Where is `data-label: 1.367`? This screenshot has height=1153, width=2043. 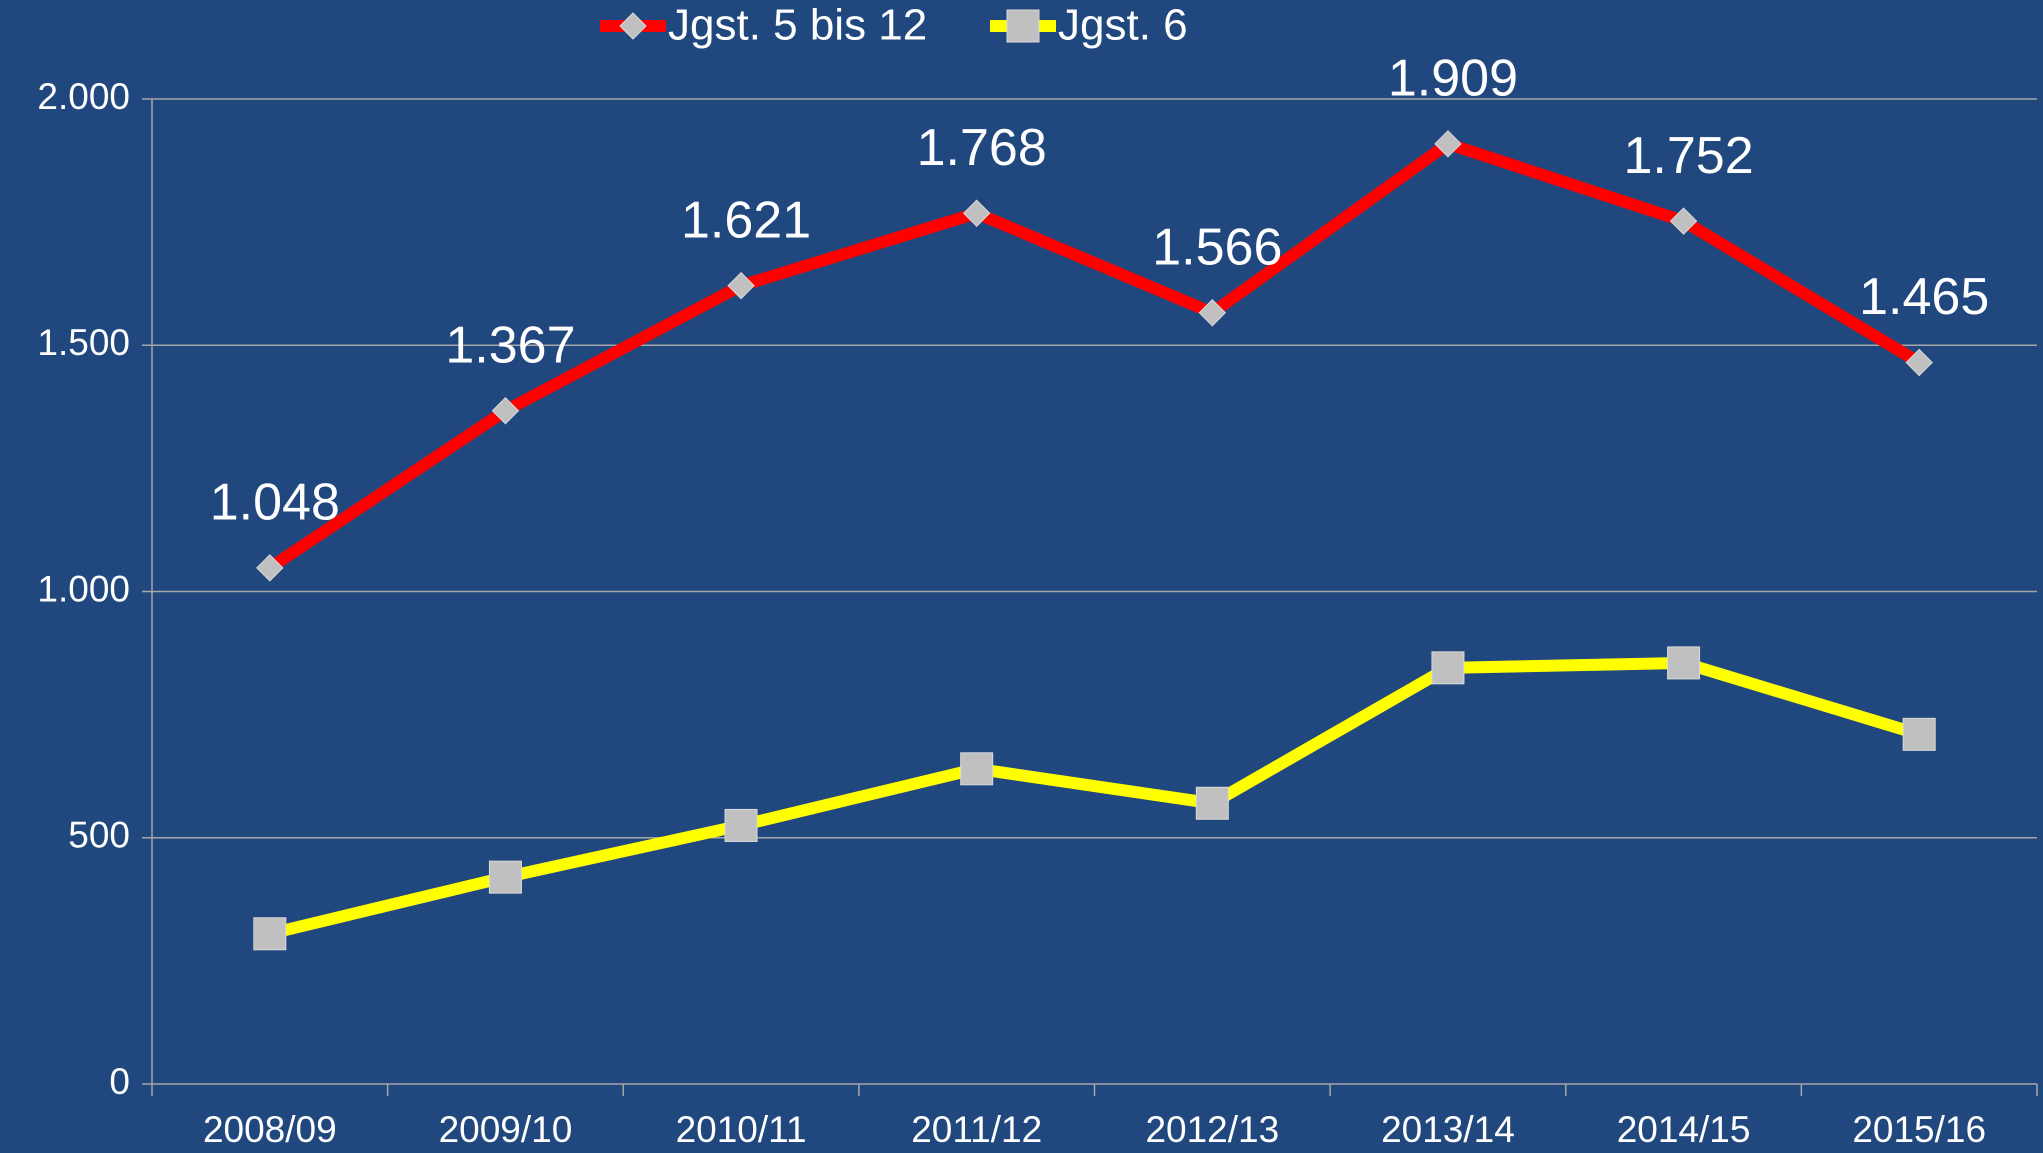
data-label: 1.367 is located at coordinates (510, 345).